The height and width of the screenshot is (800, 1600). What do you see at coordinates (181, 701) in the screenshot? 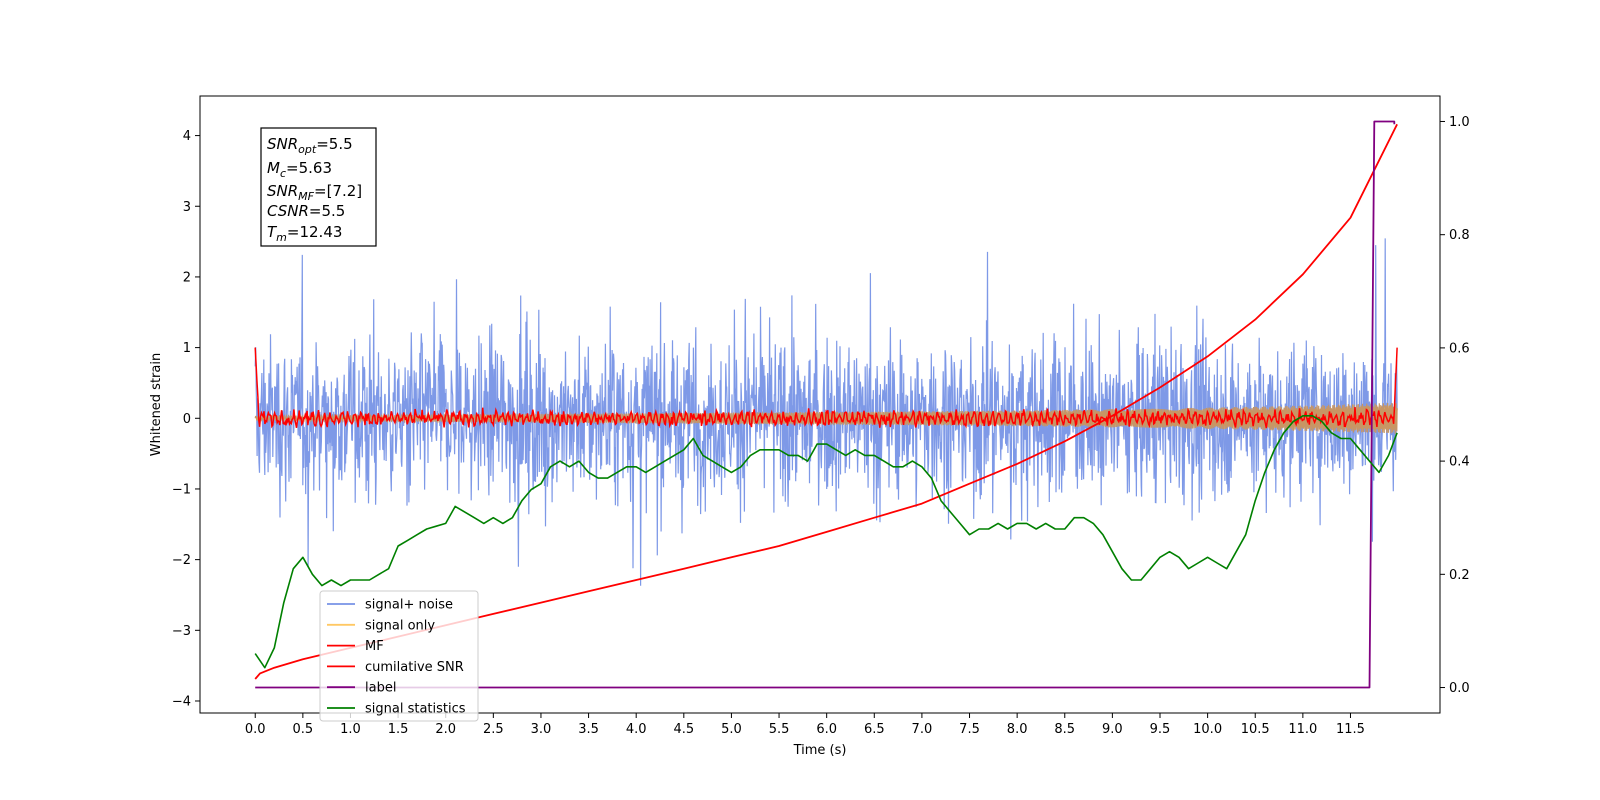
I see `y-tick-label: −4` at bounding box center [181, 701].